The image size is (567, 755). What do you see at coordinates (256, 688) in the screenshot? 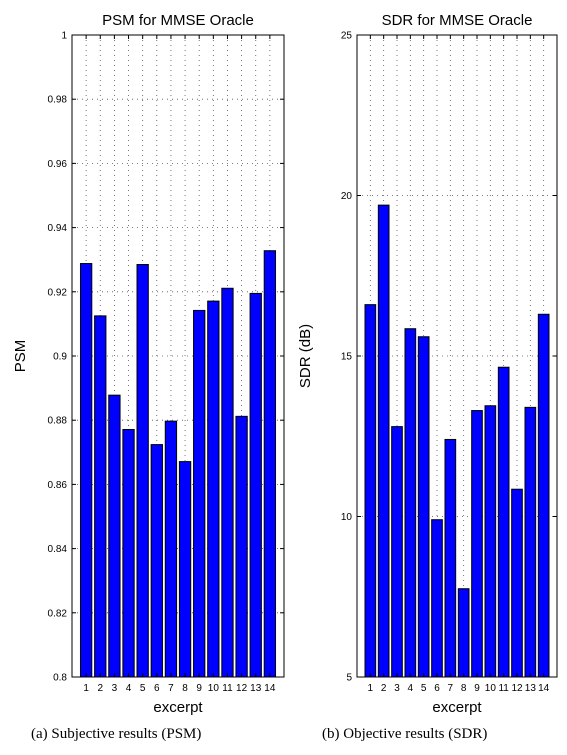
I see `psm-xtick-label: 13` at bounding box center [256, 688].